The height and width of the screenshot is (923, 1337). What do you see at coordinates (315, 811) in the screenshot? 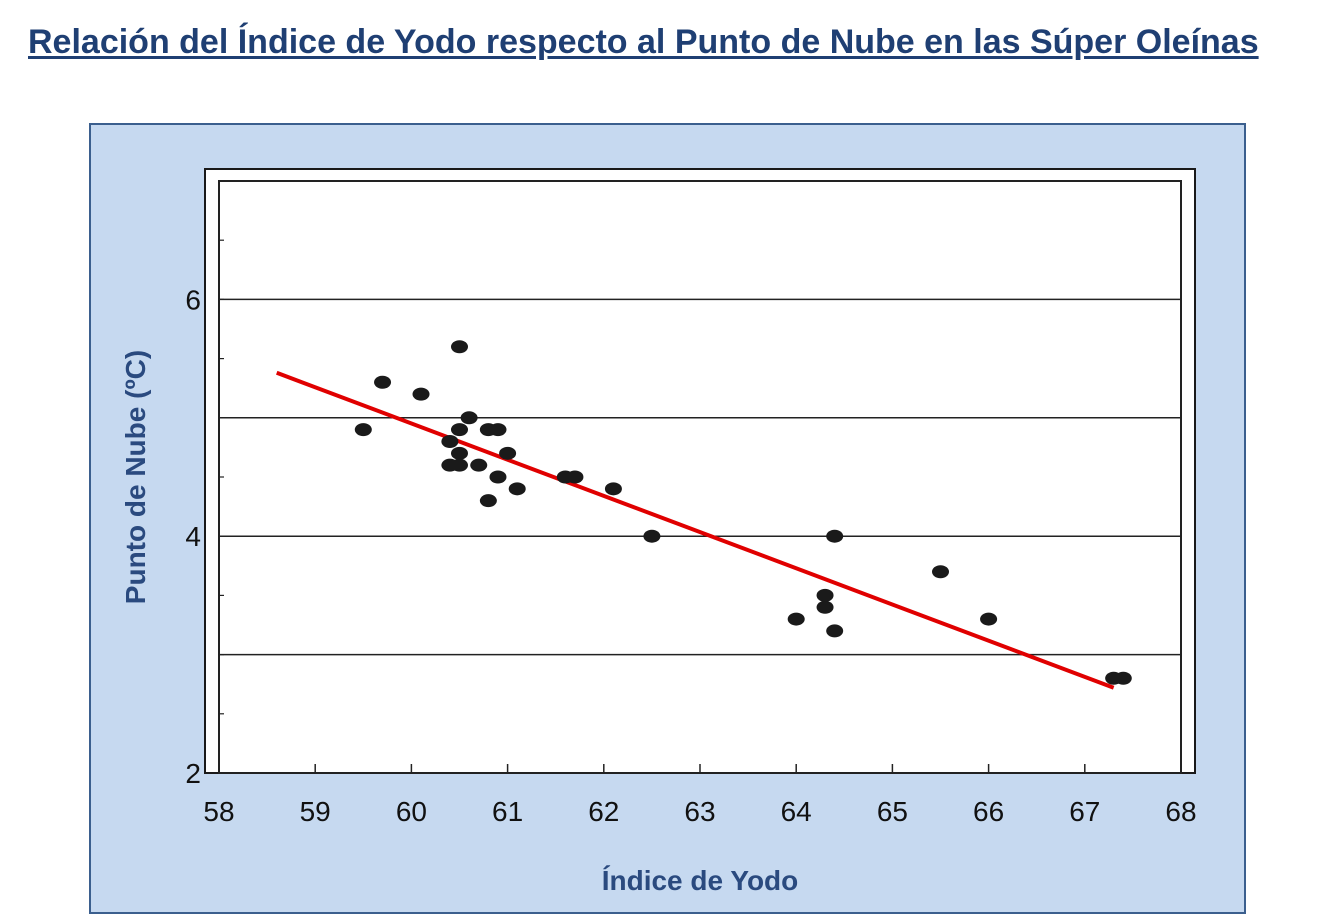
I see `x-tick-label: 59` at bounding box center [315, 811].